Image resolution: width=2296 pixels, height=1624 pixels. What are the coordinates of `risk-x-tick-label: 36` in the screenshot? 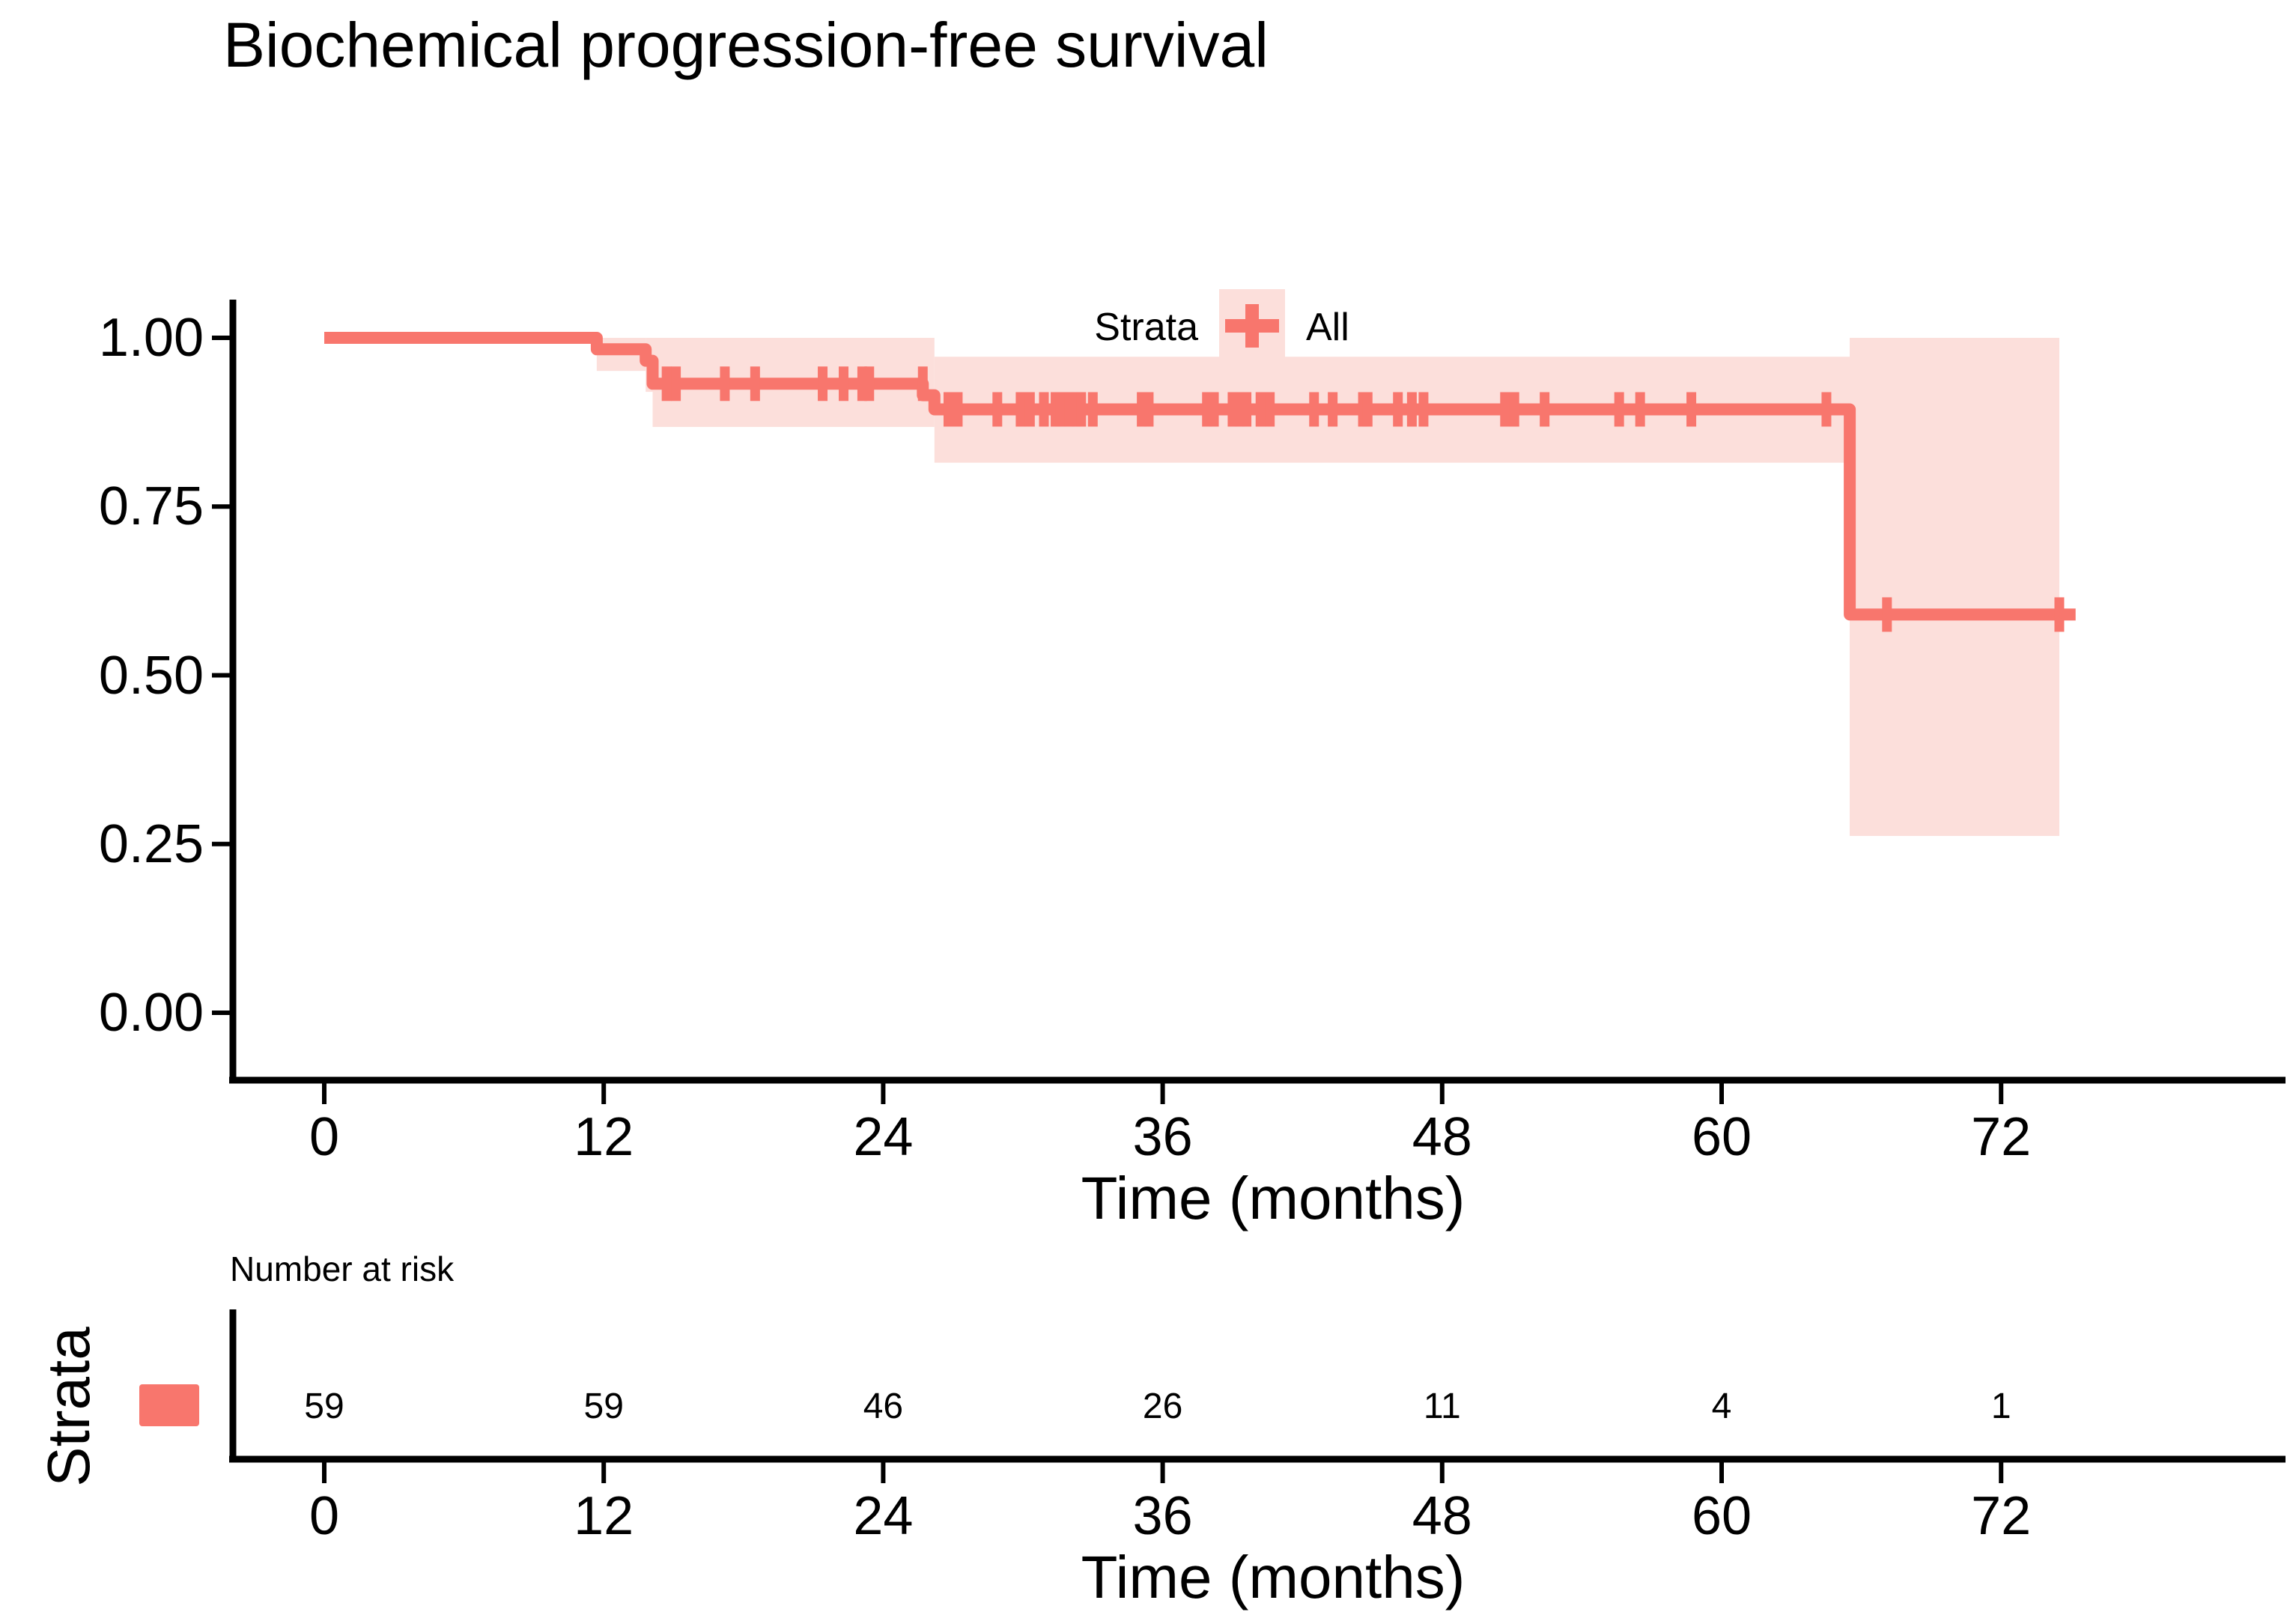 It's located at (1162, 1516).